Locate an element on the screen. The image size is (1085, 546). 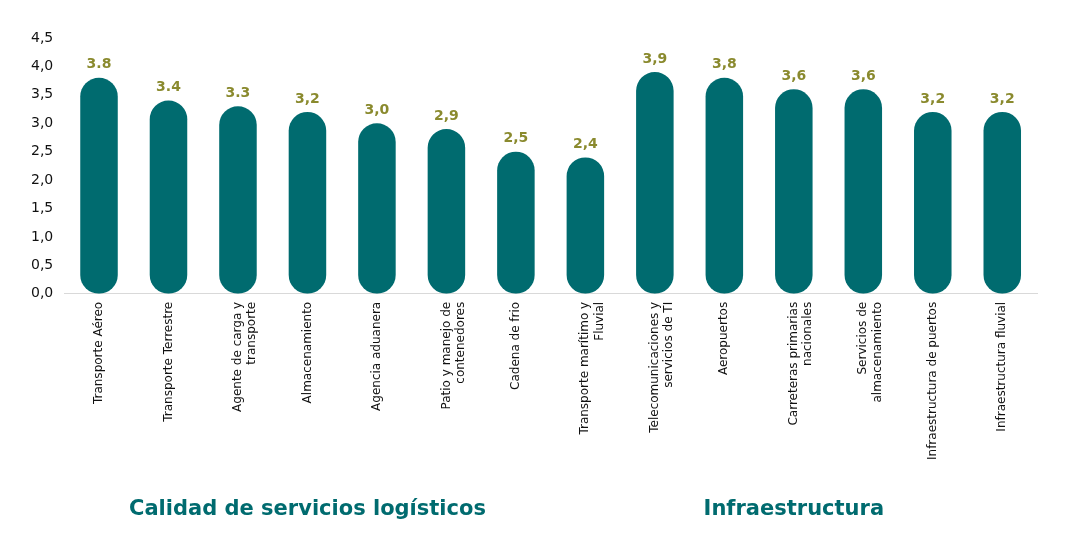
data-label: 3,9 is located at coordinates (655, 57).